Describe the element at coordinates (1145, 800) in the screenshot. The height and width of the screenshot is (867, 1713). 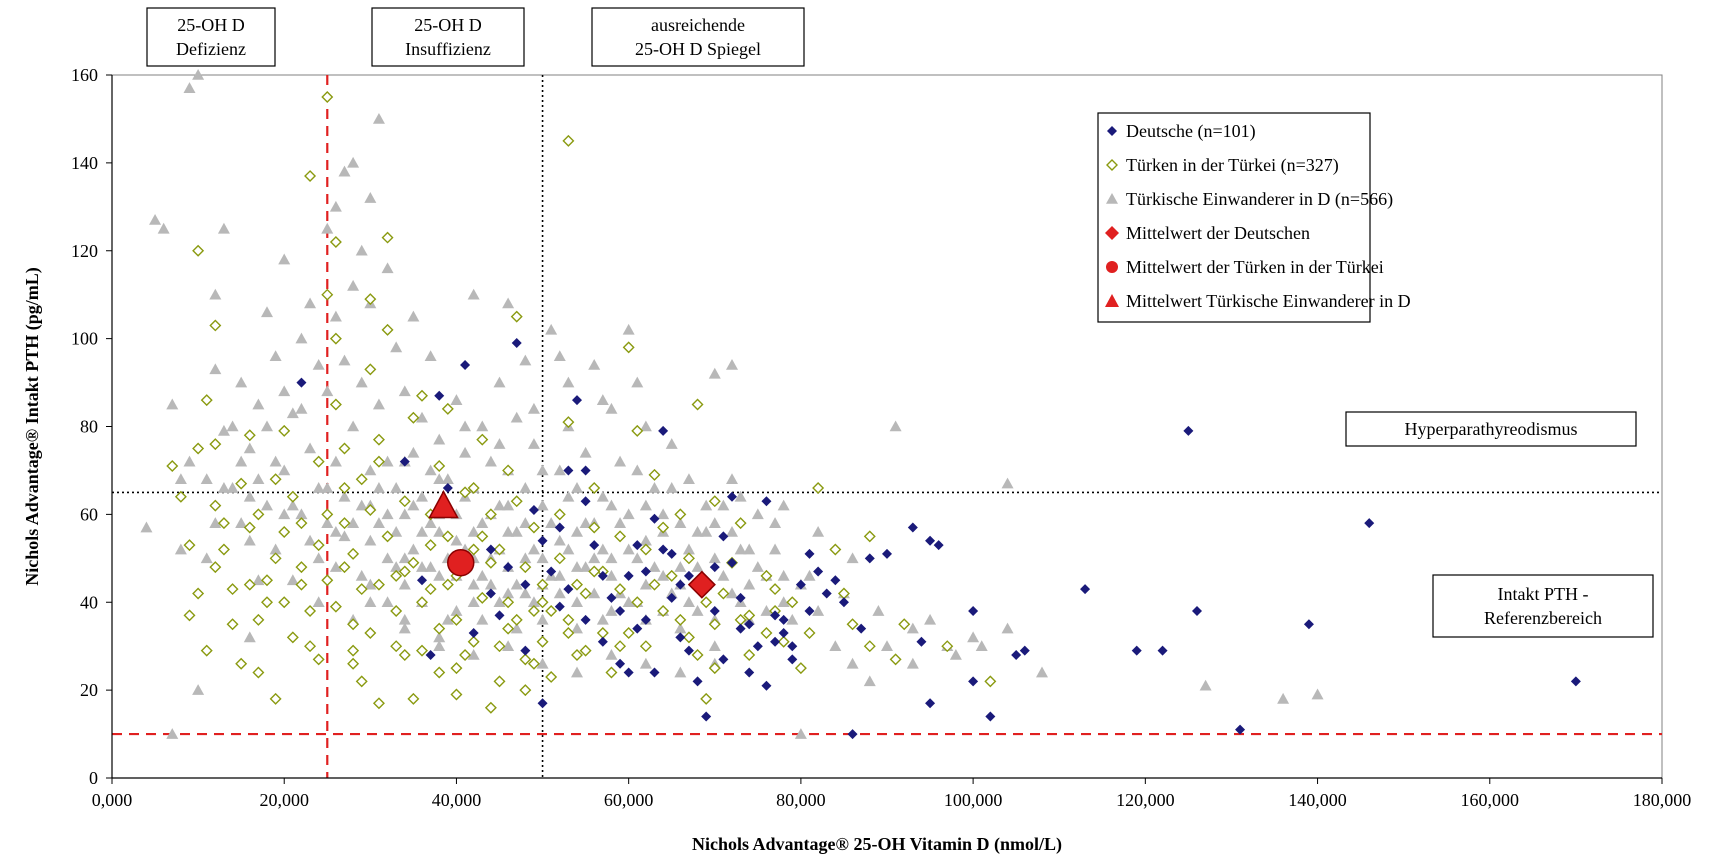
I see `x-tick-label: 120,000` at that location.